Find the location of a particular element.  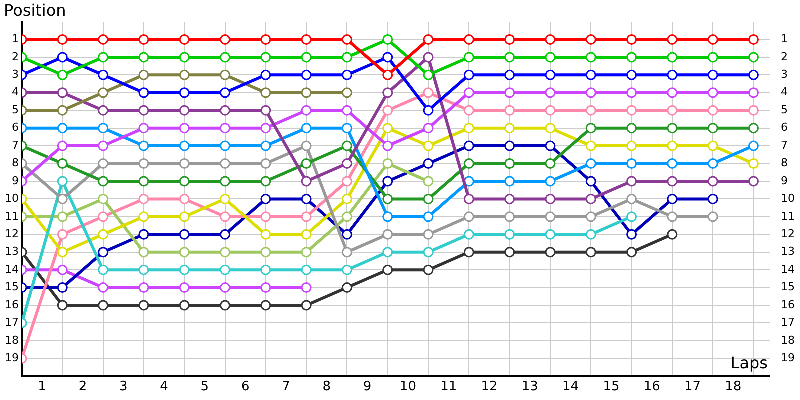

y2-tick-label: 4 is located at coordinates (784, 92).